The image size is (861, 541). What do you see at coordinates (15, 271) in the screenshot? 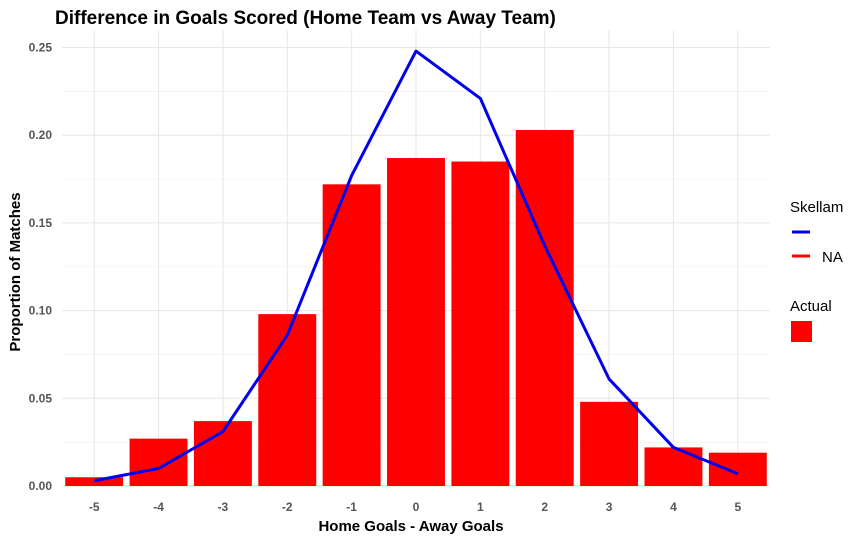
I see `y-axis-title: Proportion of Matches` at bounding box center [15, 271].